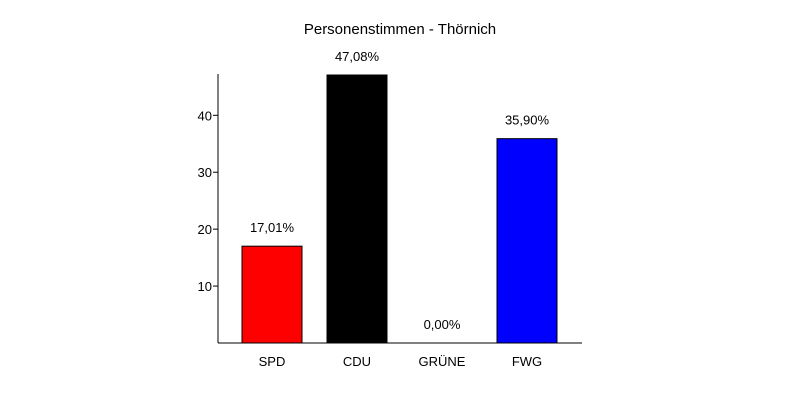  Describe the element at coordinates (272, 227) in the screenshot. I see `value-label-spd: 17,01%` at that location.